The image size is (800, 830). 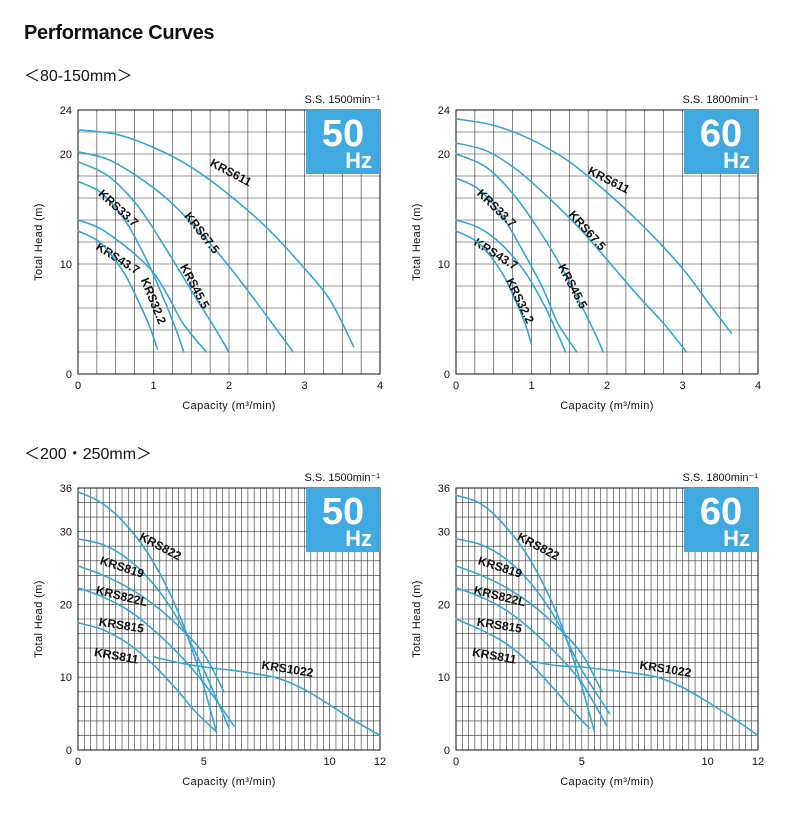 I want to click on speed-label: S.S. 1800min⁻¹, so click(x=720, y=100).